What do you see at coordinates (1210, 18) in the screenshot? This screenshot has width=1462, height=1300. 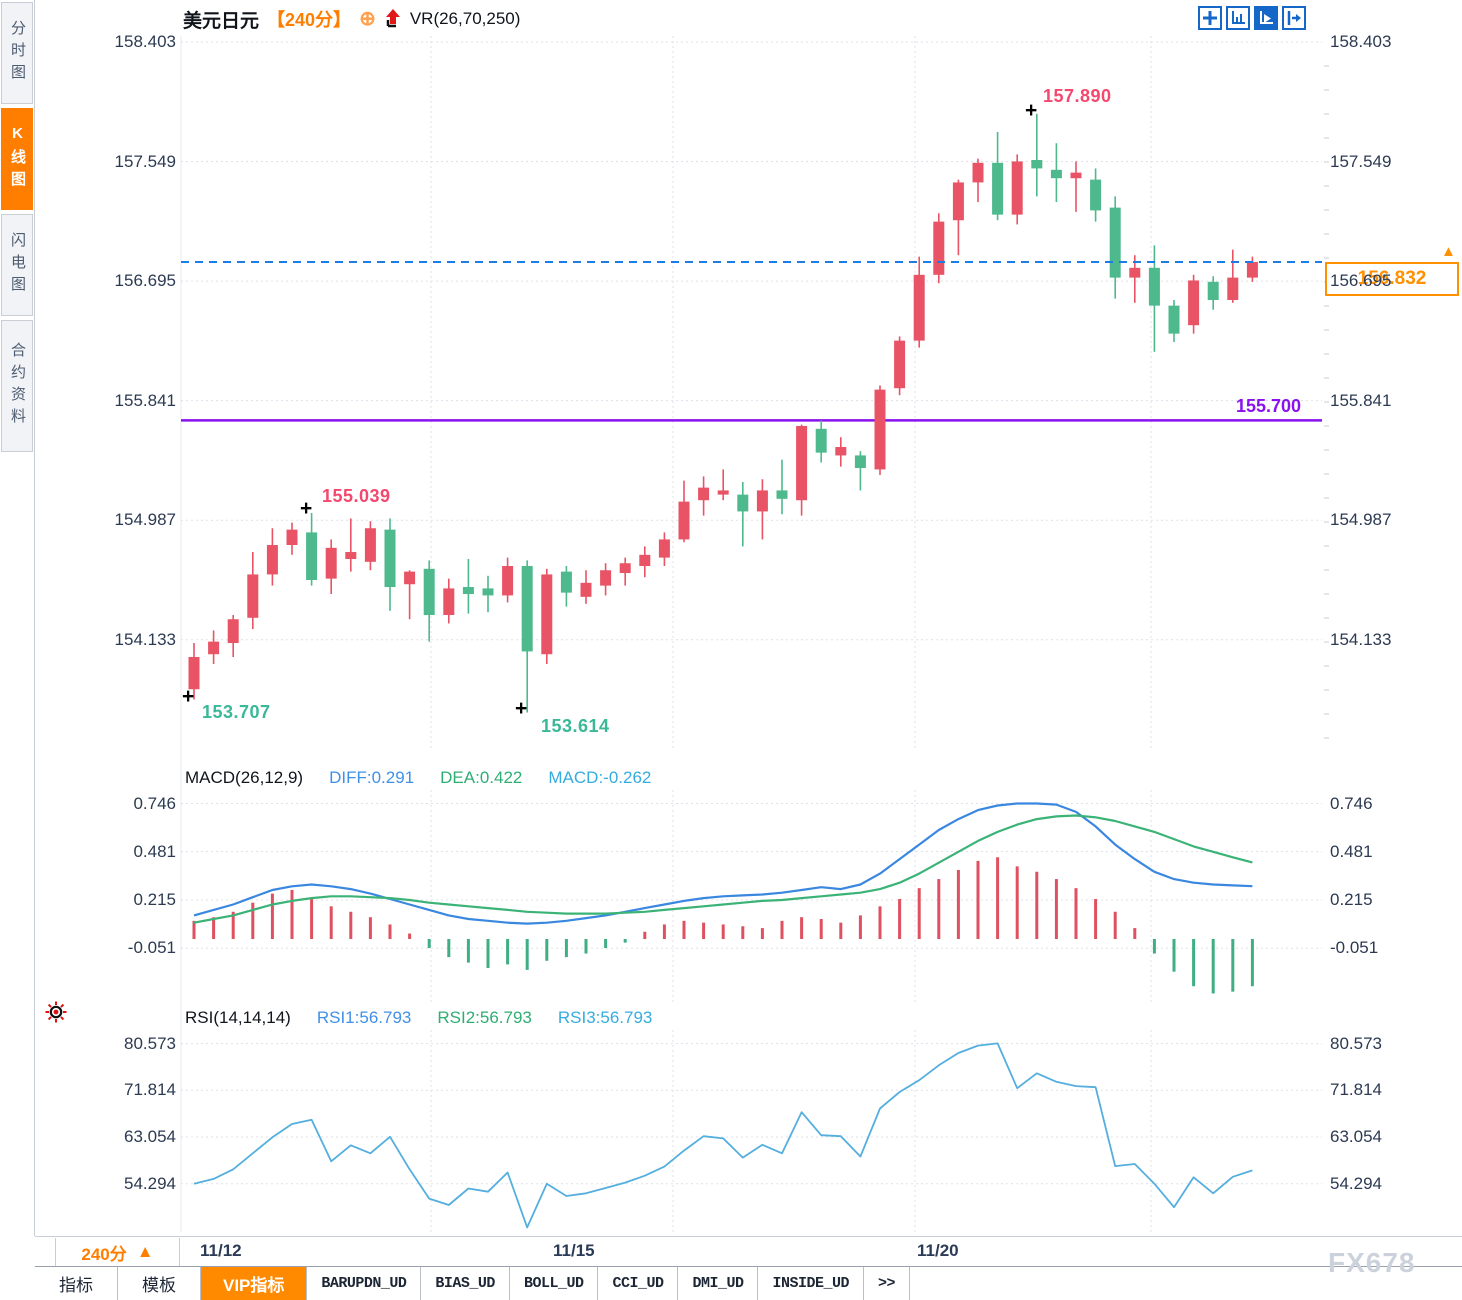 I see `move-icon` at bounding box center [1210, 18].